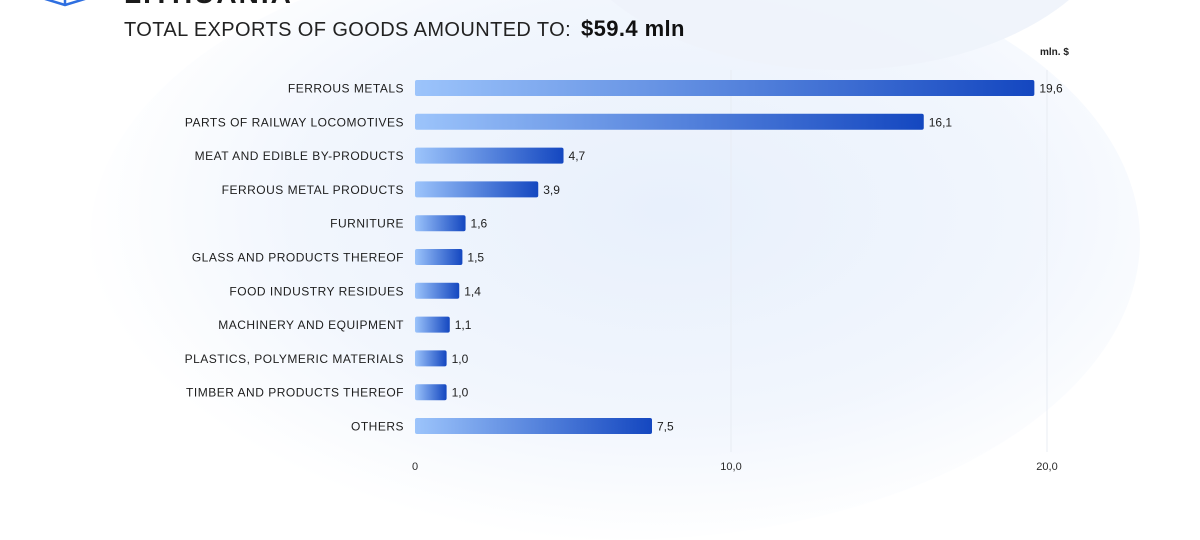 The height and width of the screenshot is (540, 1200). I want to click on value-label: 7,5, so click(665, 427).